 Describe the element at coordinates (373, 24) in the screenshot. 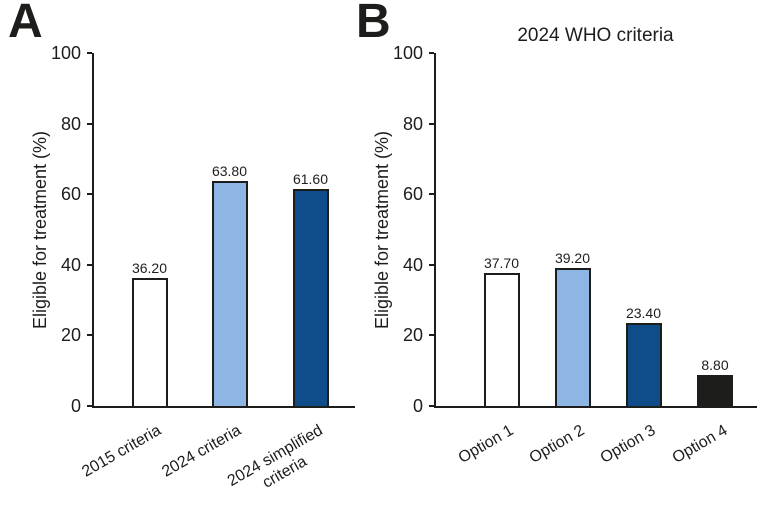

I see `panel-b-label: B` at that location.